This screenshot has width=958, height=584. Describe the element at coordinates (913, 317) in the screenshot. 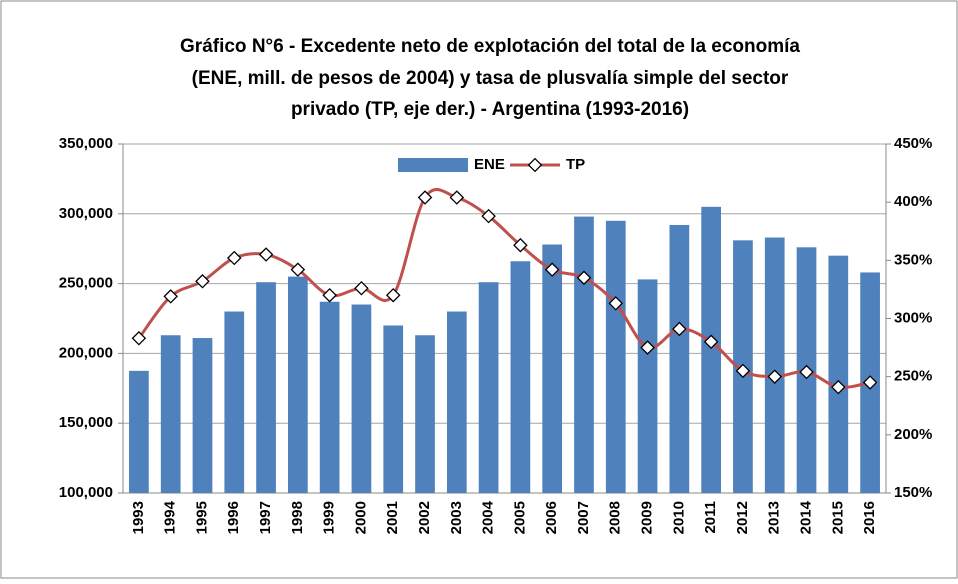

I see `y2-tick-label: 300%` at that location.